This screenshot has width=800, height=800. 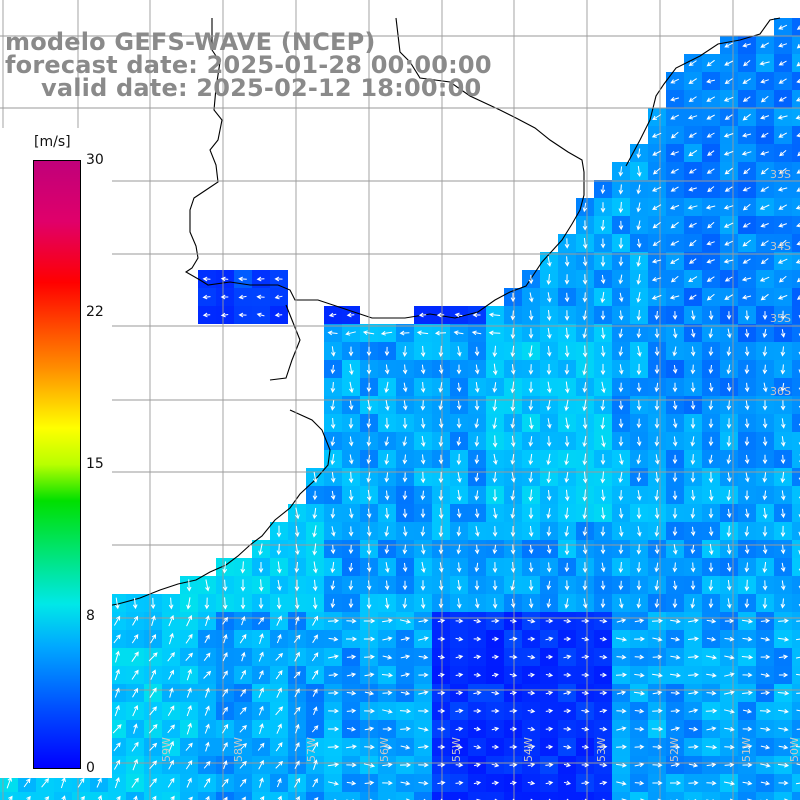 I want to click on lon-label-54w: 54W, so click(x=528, y=749).